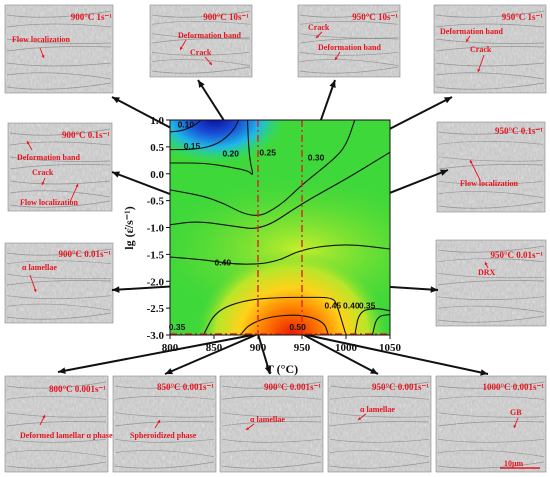 The width and height of the screenshot is (550, 477). I want to click on micrograph-p800_0001: 800°C 0.001s⁻¹ Deformed lamellar α phase, so click(58, 424).